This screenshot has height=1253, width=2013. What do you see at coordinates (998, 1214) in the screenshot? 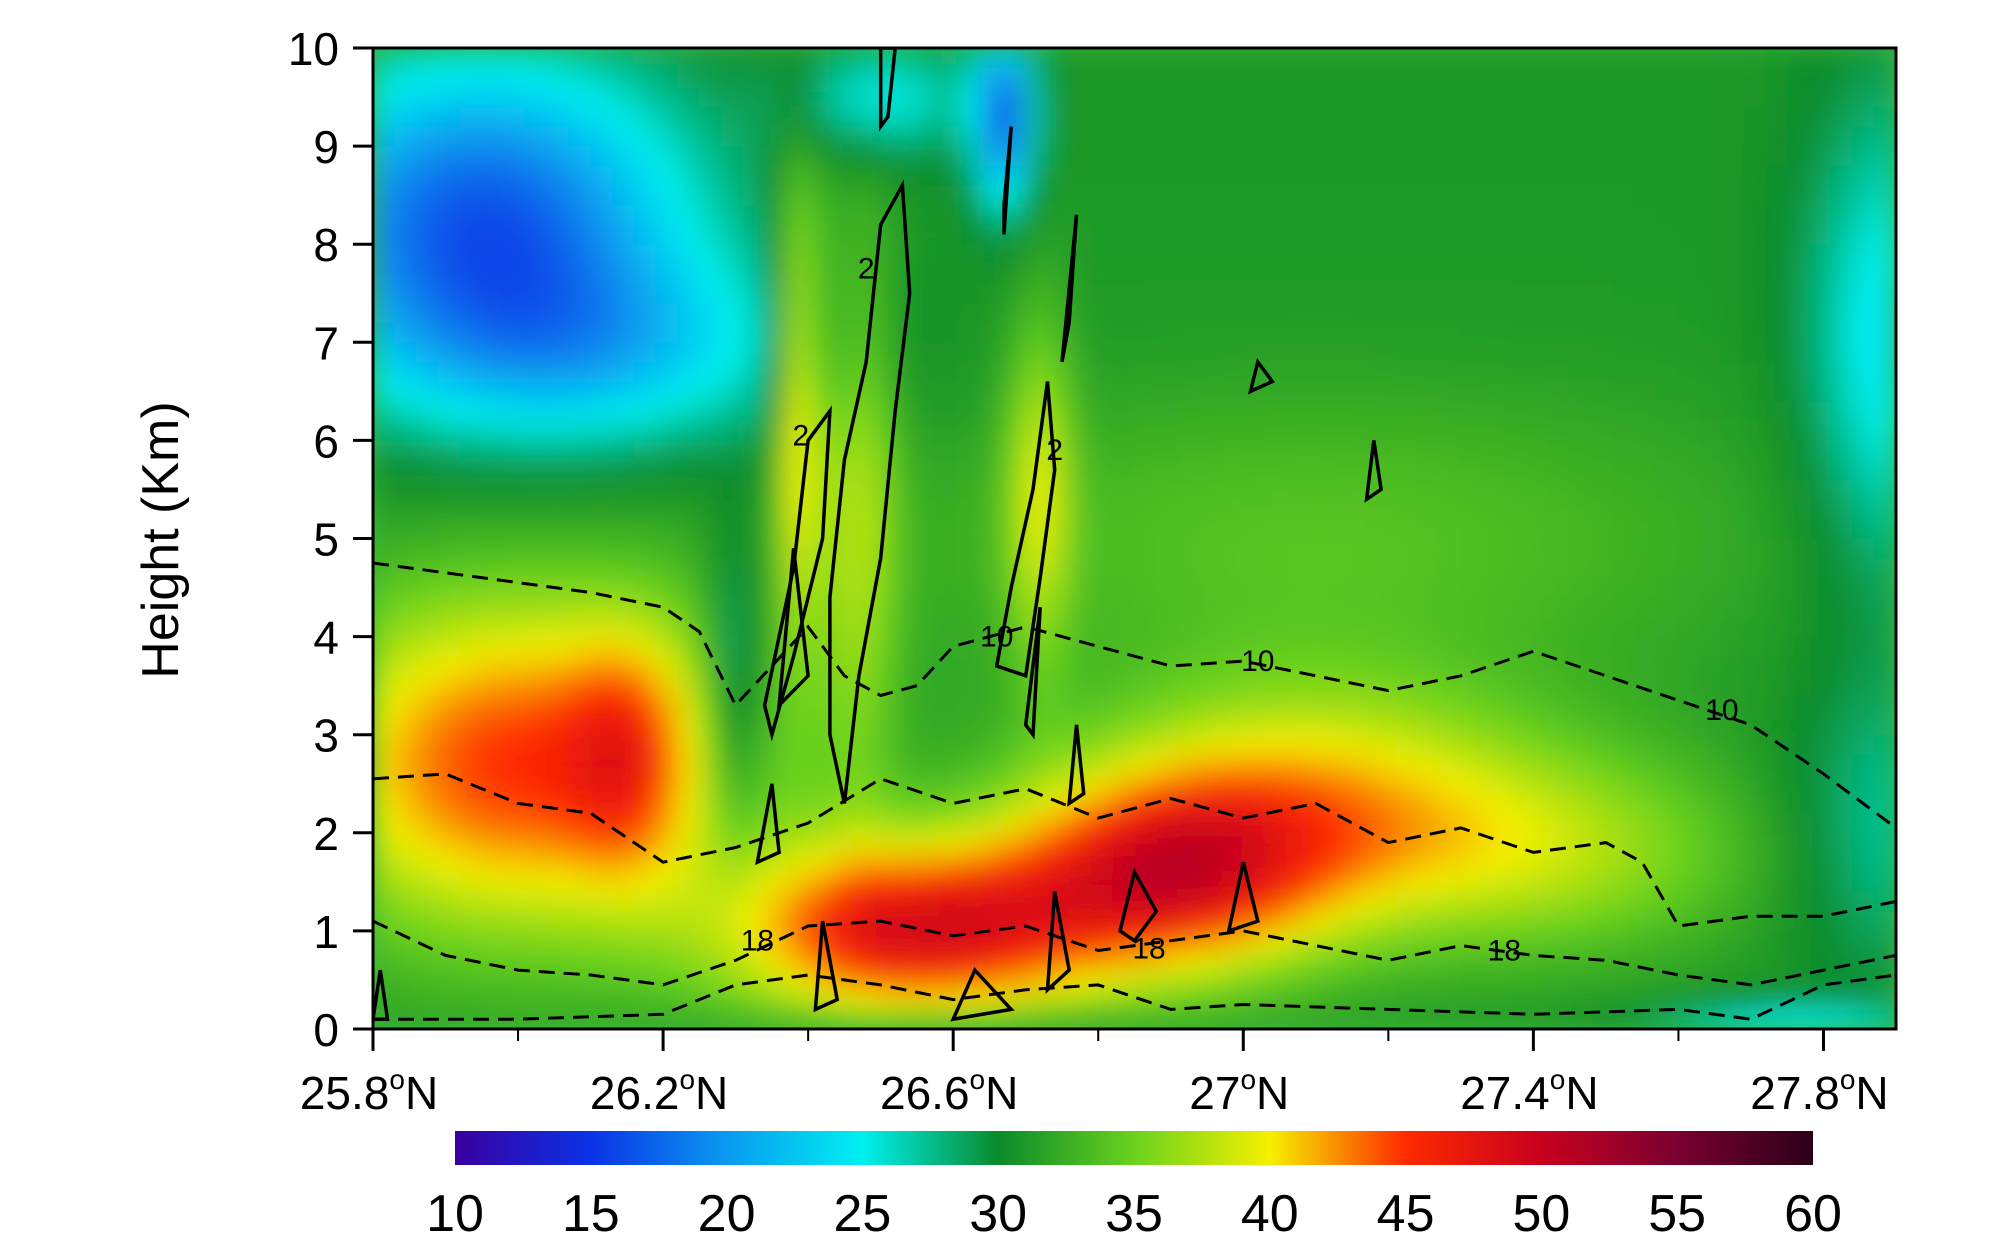
I see `colorbar-tick-label: 30` at bounding box center [998, 1214].